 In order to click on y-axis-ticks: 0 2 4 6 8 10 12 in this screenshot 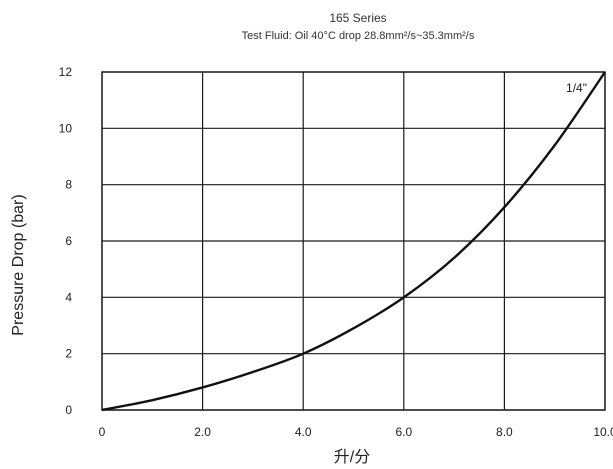, I will do `click(66, 241)`.